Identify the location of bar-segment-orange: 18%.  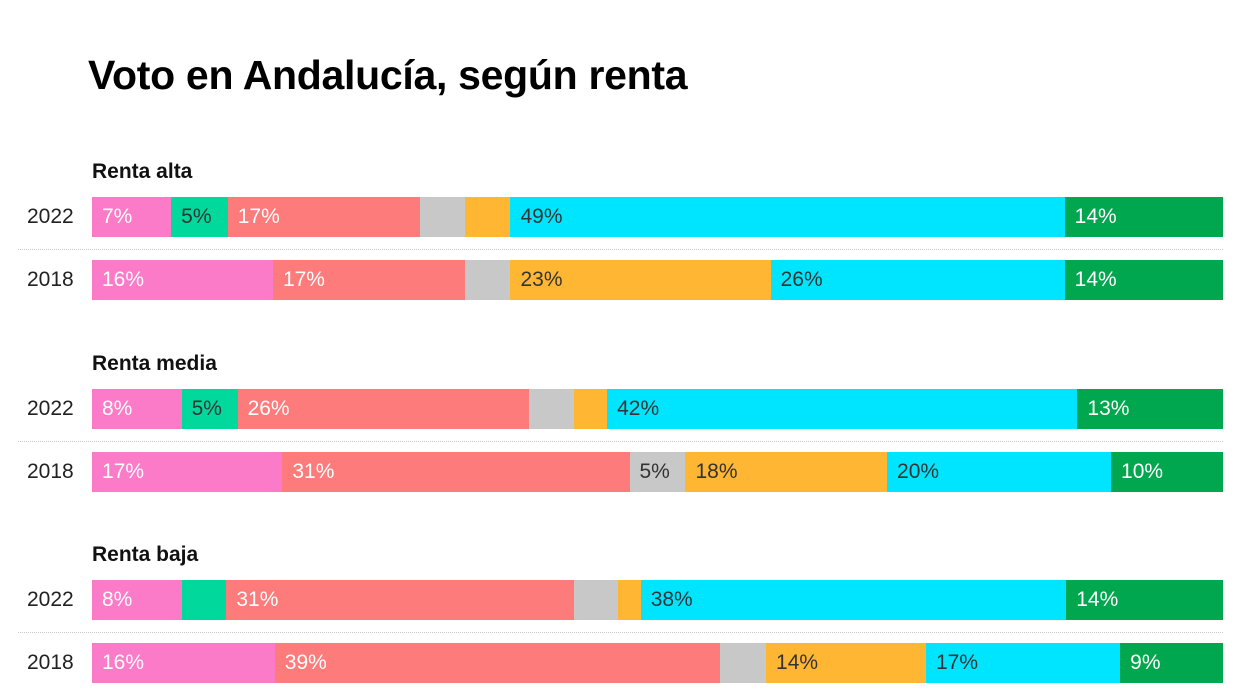
(786, 472).